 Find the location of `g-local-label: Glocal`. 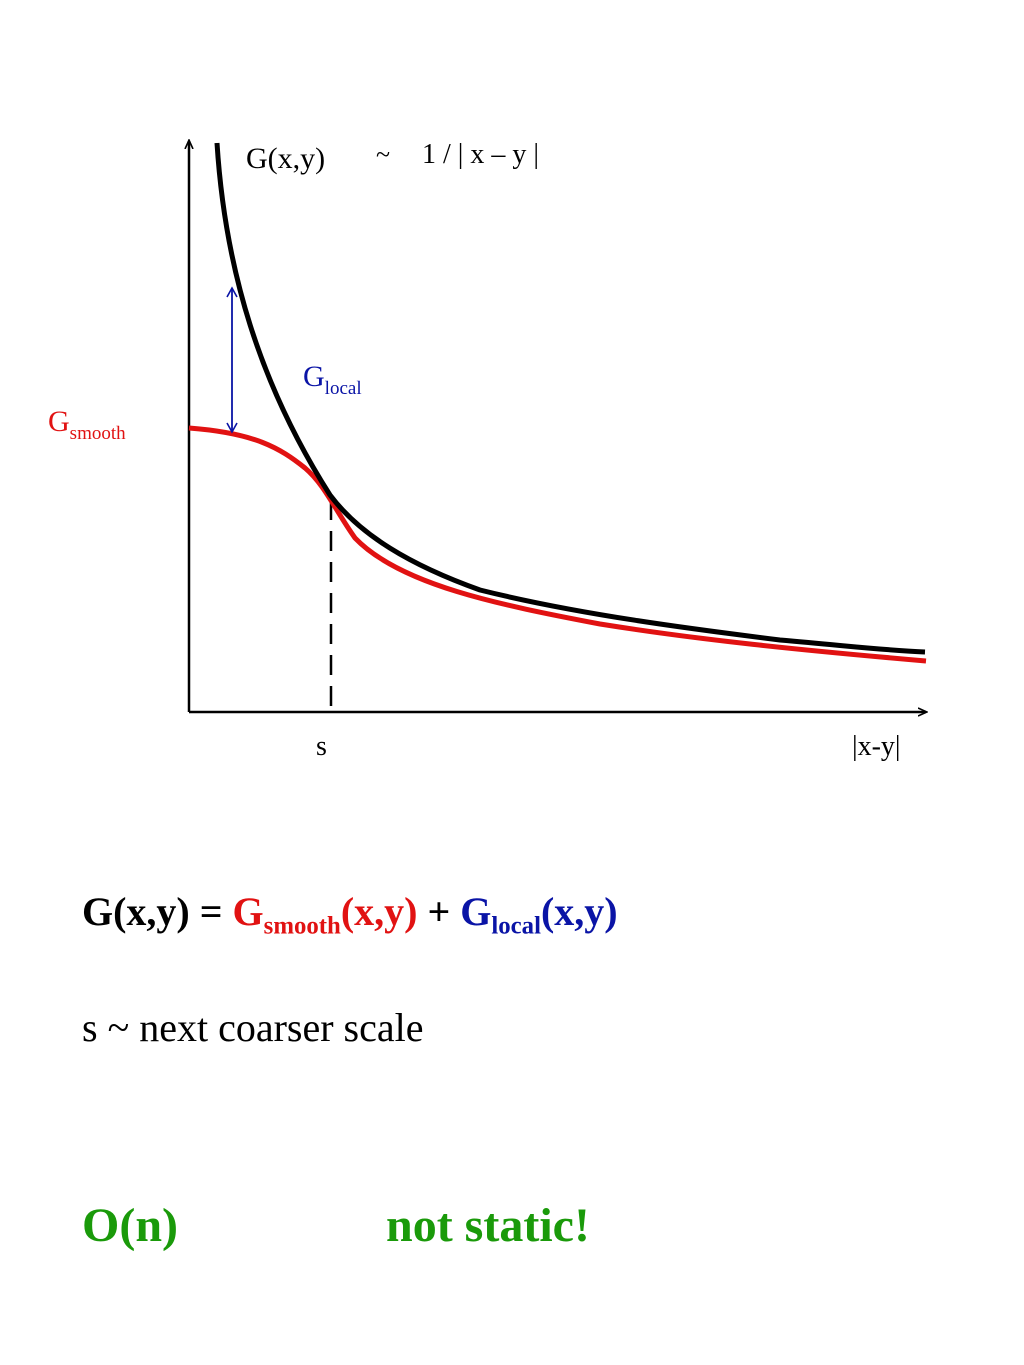

g-local-label: Glocal is located at coordinates (332, 379).